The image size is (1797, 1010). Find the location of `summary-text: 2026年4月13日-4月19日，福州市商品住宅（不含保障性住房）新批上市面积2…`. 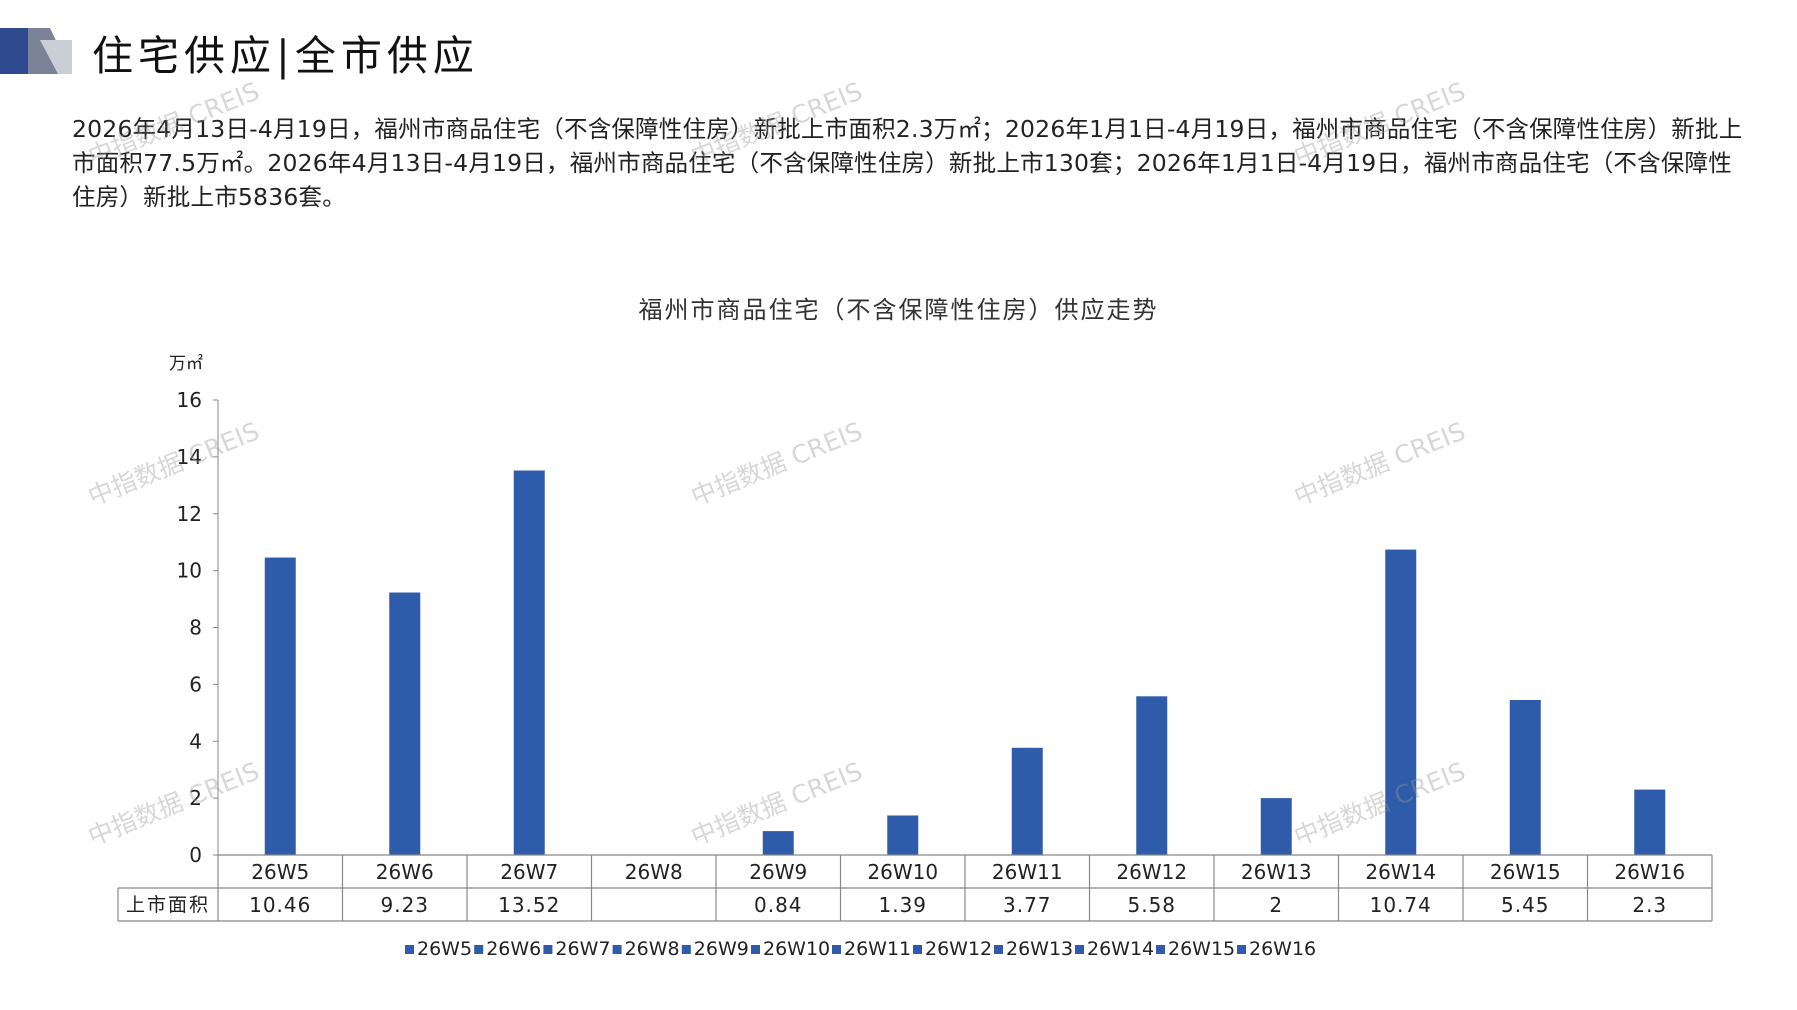

summary-text: 2026年4月13日-4月19日，福州市商品住宅（不含保障性住房）新批上市面积2… is located at coordinates (907, 163).